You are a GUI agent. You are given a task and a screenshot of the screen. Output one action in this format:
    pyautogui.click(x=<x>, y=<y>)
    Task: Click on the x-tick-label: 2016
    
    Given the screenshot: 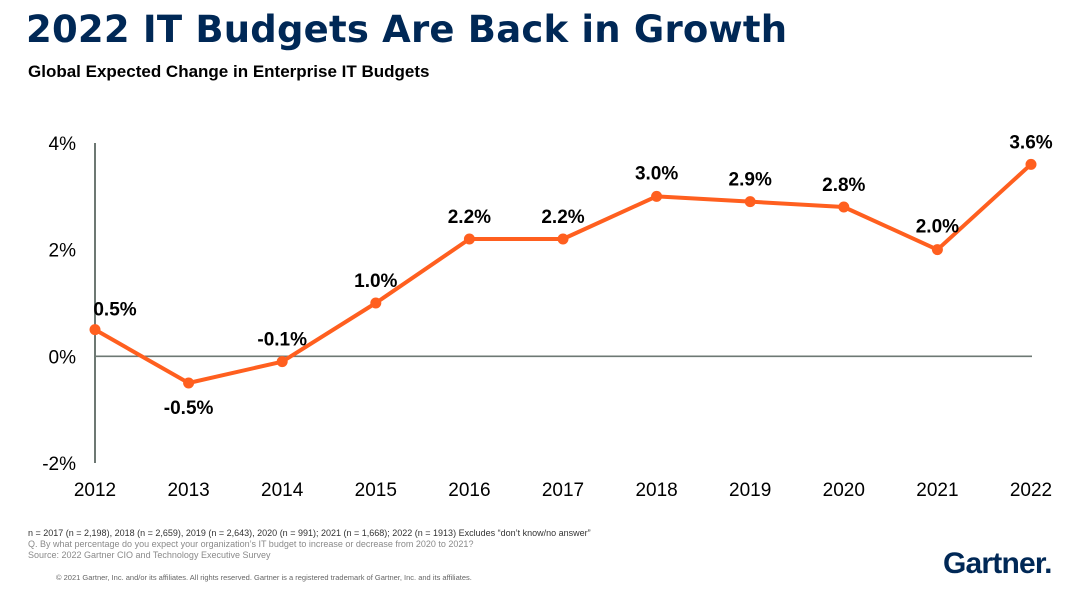 What is the action you would take?
    pyautogui.click(x=469, y=490)
    